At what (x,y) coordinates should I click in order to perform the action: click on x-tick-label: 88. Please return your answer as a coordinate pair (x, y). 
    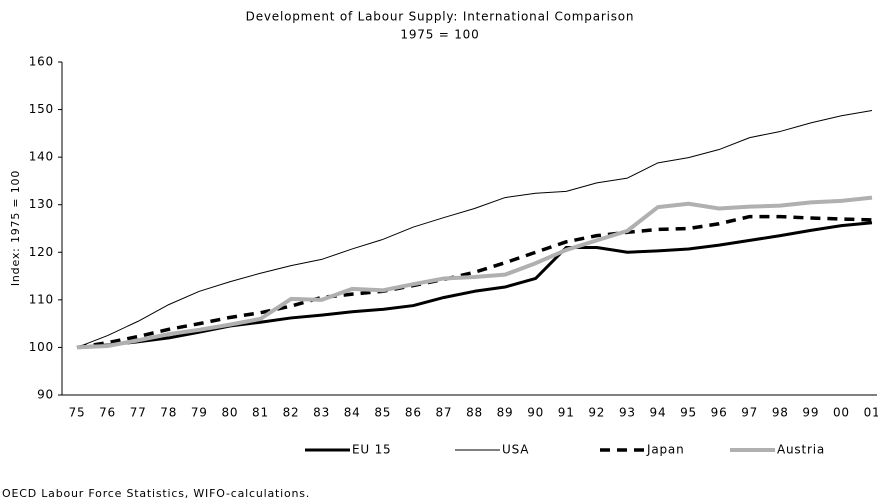
    Looking at the image, I should click on (474, 413).